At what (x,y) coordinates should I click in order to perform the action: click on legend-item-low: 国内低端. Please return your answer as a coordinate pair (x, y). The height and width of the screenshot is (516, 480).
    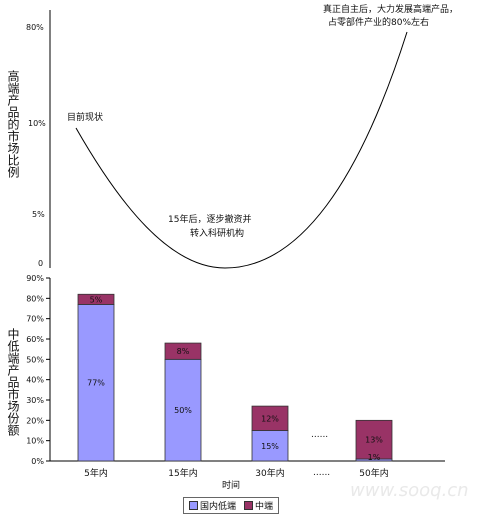
    Looking at the image, I should click on (212, 505).